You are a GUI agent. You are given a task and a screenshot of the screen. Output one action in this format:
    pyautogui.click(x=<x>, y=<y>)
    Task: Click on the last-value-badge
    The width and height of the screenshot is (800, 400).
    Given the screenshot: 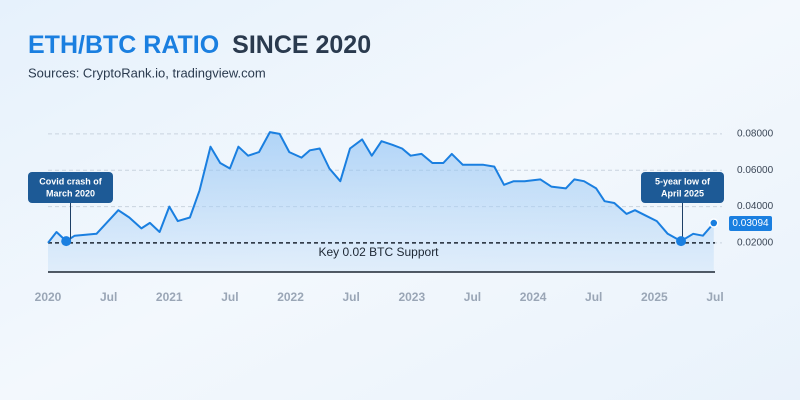 What is the action you would take?
    pyautogui.click(x=750, y=224)
    